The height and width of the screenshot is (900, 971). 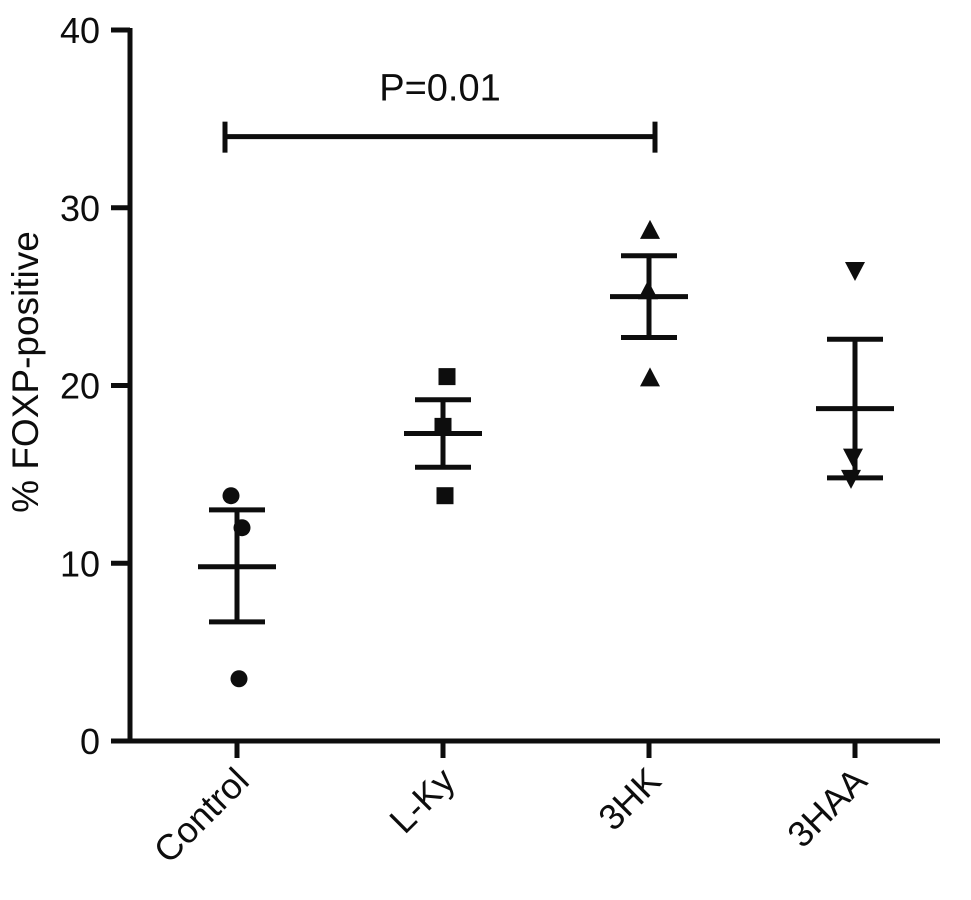 I want to click on y-tick-label: 20, so click(x=80, y=386).